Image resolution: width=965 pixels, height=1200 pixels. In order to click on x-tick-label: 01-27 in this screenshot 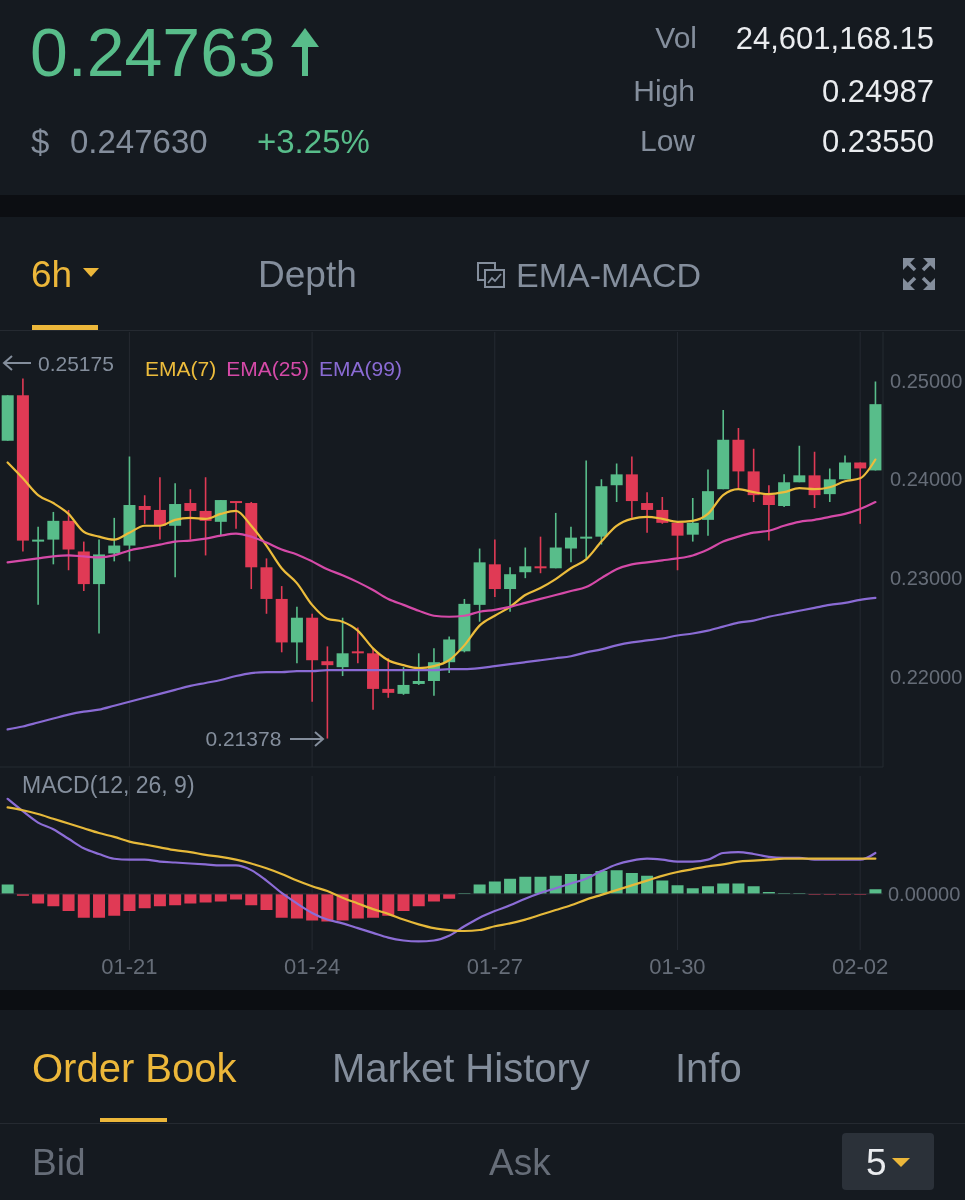, I will do `click(494, 966)`.